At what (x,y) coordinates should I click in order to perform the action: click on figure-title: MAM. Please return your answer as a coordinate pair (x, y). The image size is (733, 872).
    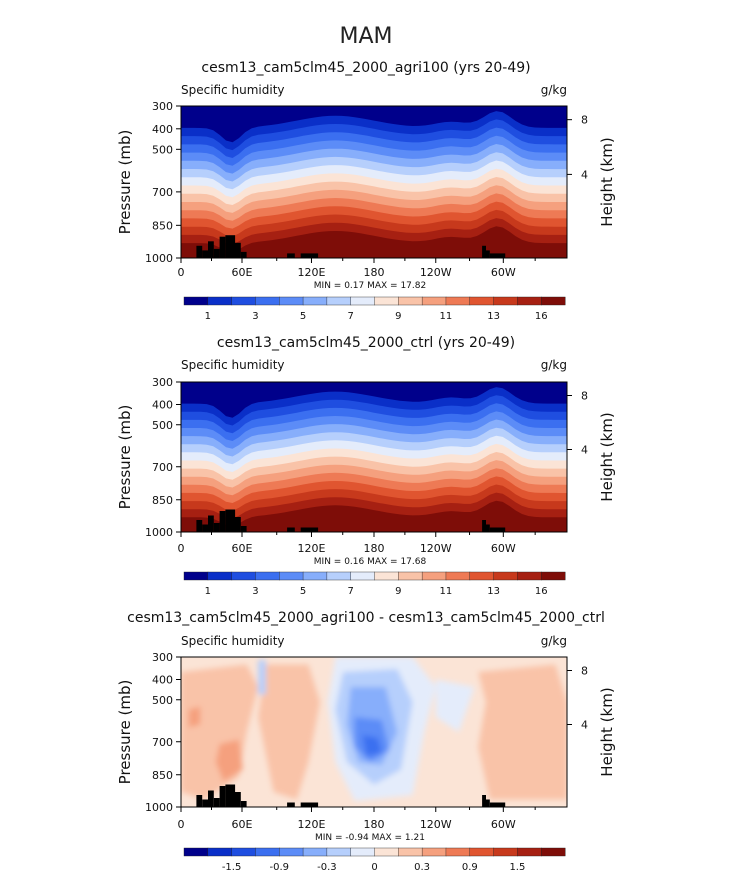
    Looking at the image, I should click on (365, 36).